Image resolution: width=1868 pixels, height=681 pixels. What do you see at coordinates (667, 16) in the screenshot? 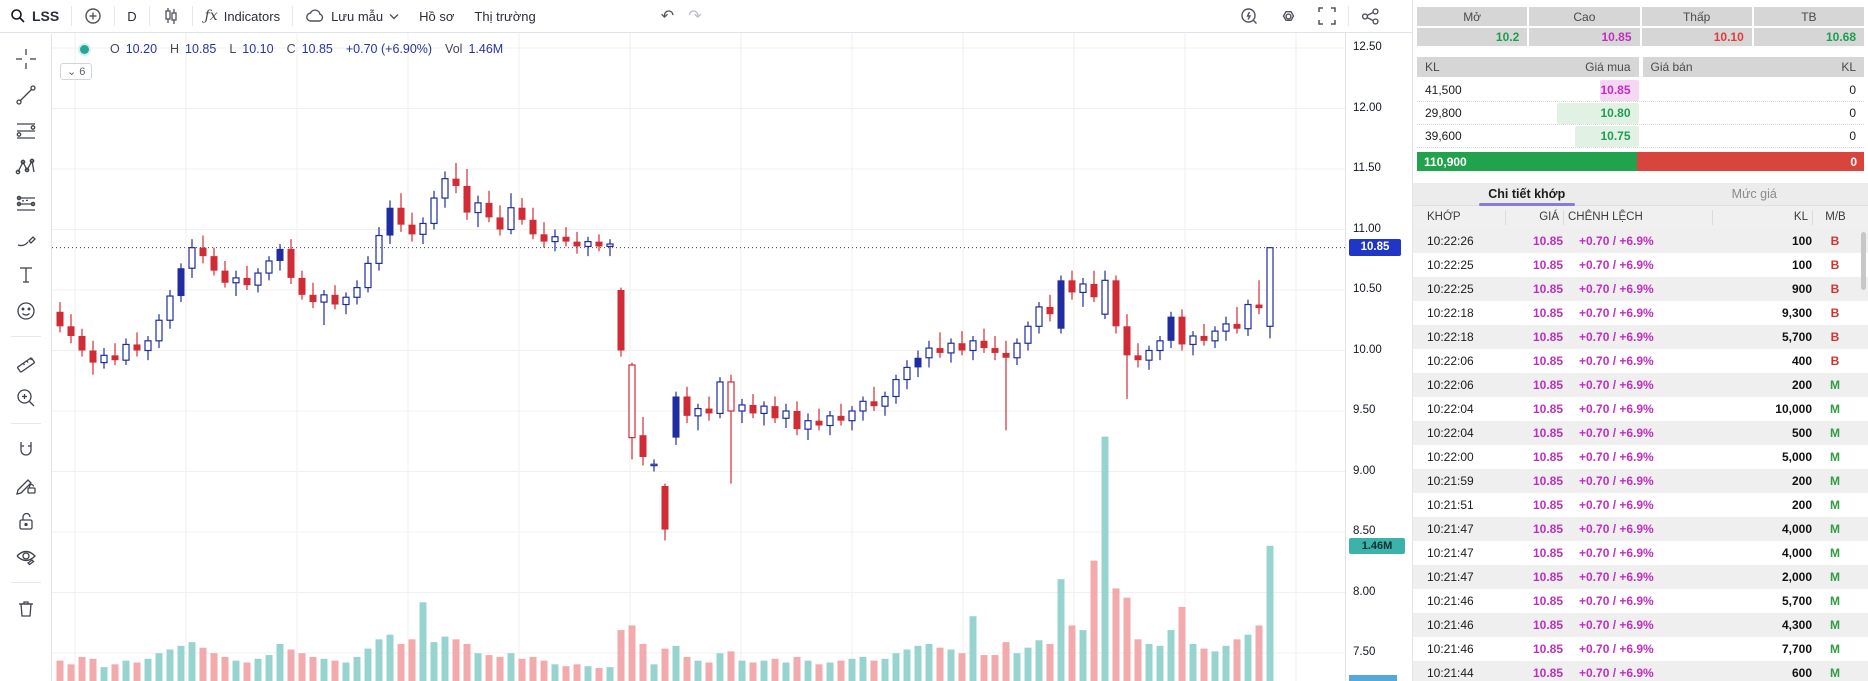
I see `undo-button: ↶` at bounding box center [667, 16].